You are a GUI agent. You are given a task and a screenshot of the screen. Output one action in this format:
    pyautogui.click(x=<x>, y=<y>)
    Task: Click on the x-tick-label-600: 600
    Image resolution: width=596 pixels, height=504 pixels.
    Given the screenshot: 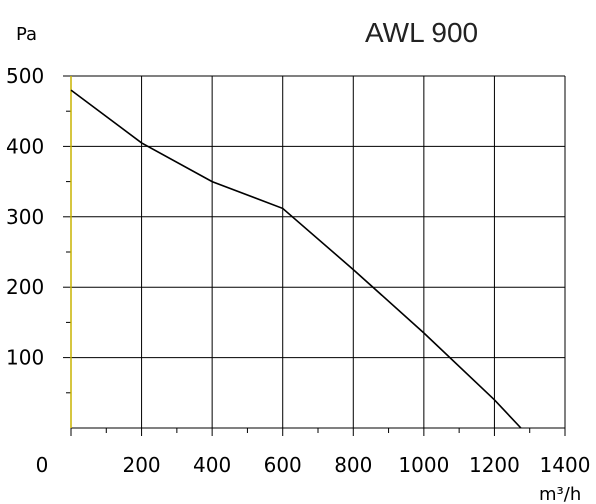 What is the action you would take?
    pyautogui.click(x=283, y=465)
    